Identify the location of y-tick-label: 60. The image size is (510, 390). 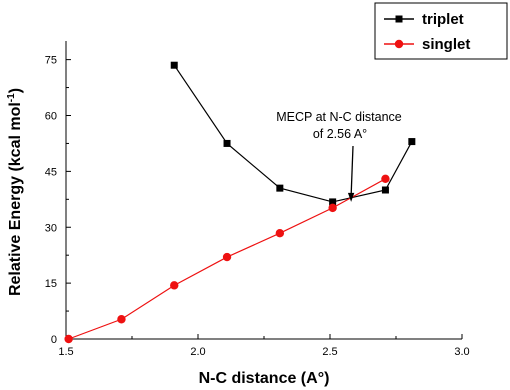
(51, 117).